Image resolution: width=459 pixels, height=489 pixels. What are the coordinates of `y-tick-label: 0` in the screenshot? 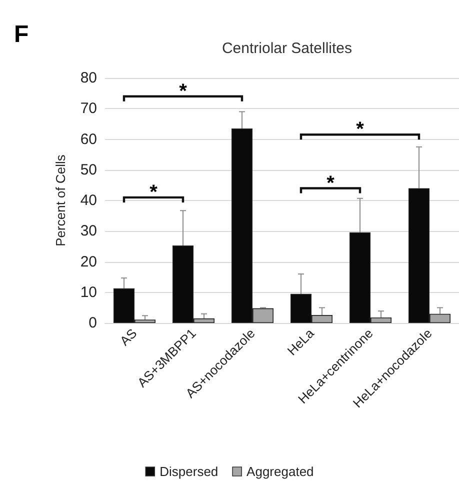 It's located at (92, 323).